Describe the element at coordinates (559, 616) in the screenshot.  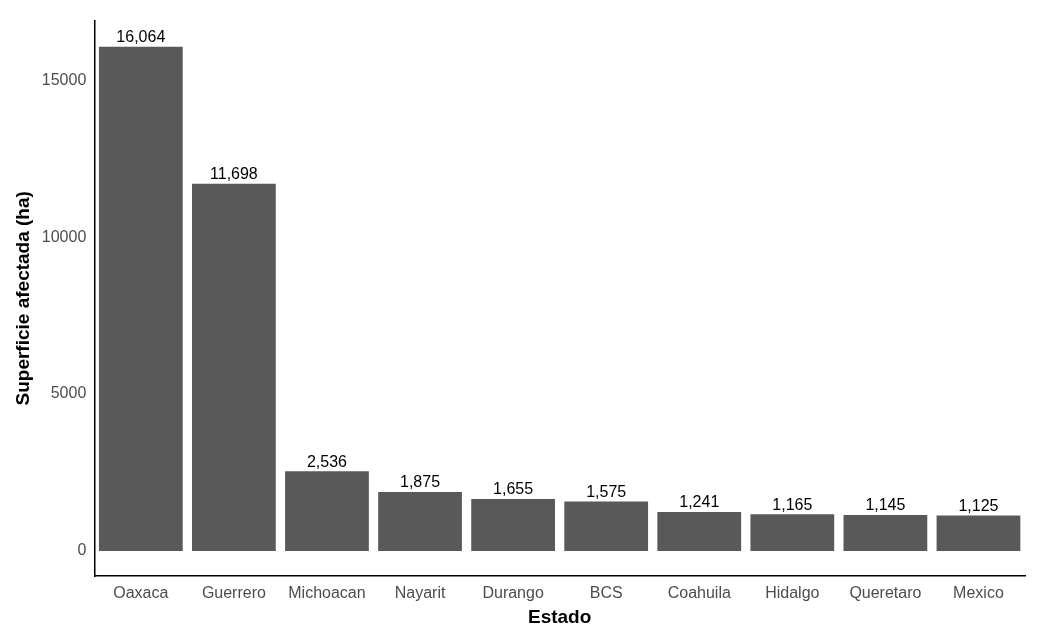
I see `x-axis-title: Estado` at that location.